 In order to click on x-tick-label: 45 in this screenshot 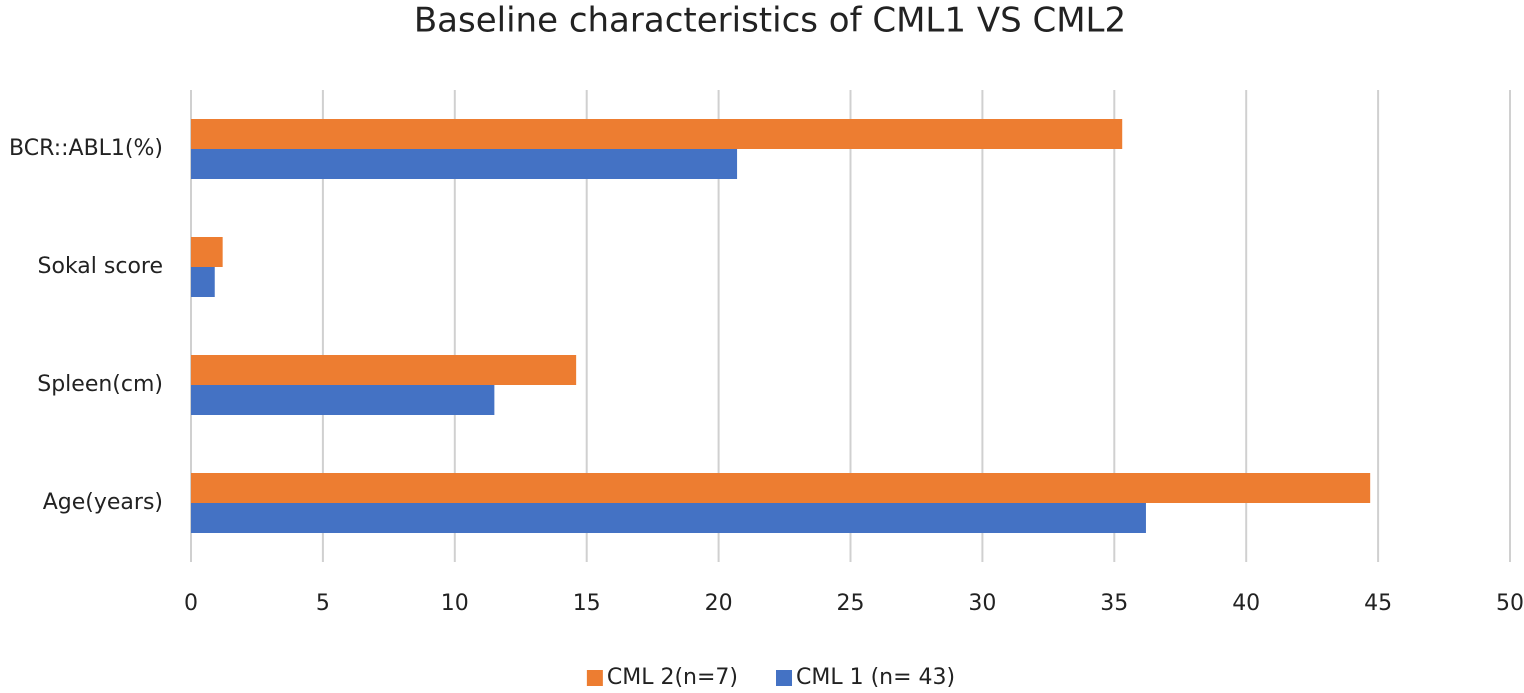, I will do `click(1378, 603)`.